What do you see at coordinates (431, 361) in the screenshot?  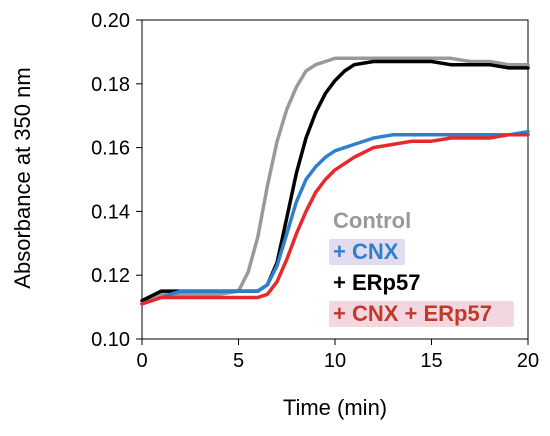 I see `x-tick-label: 15` at bounding box center [431, 361].